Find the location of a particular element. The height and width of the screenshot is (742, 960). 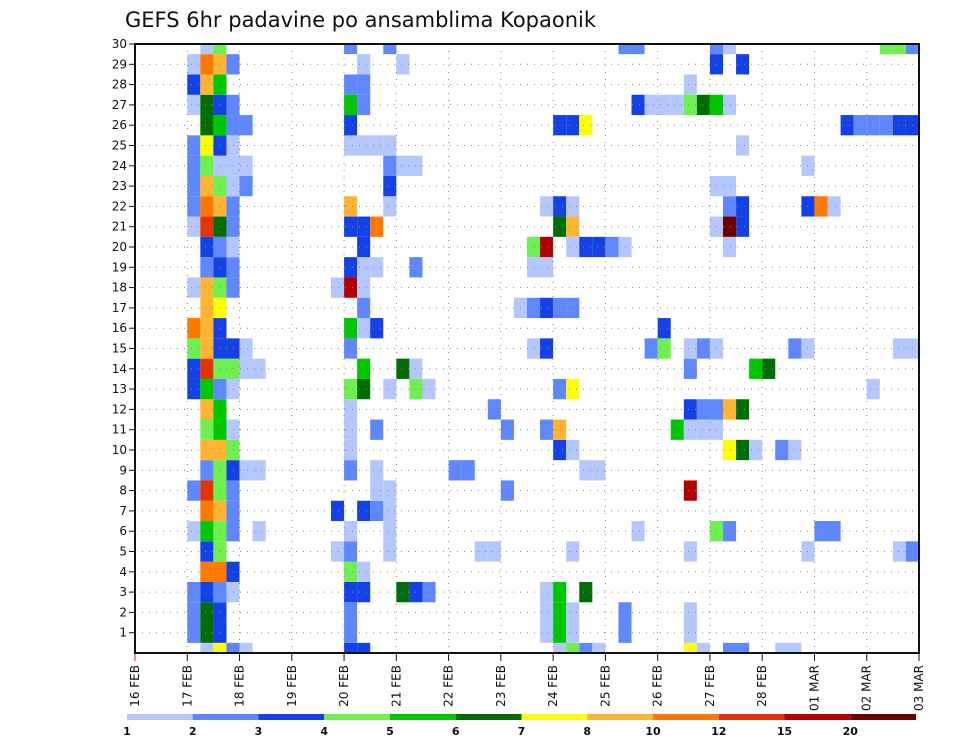

y-tick-label: 15 is located at coordinates (119, 349).